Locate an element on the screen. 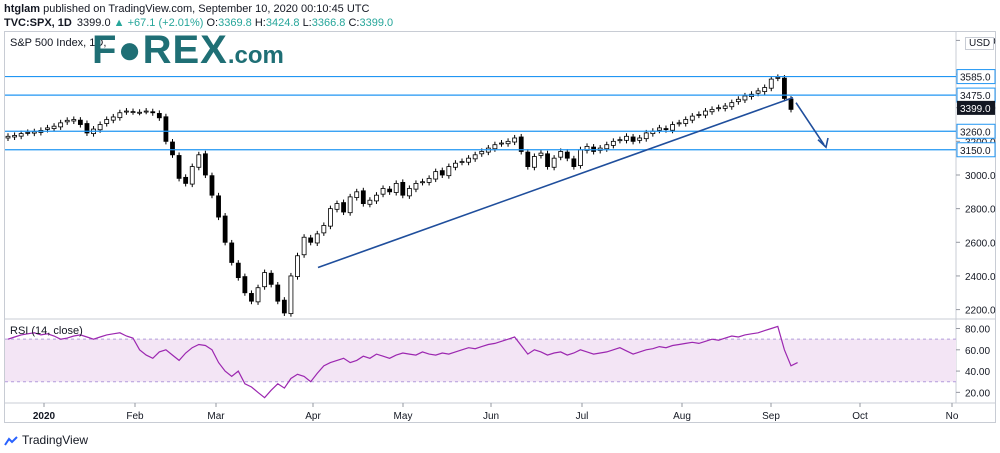 Image resolution: width=1000 pixels, height=453 pixels. chart-legend: S&P 500 Index, 1D, is located at coordinates (58, 43).